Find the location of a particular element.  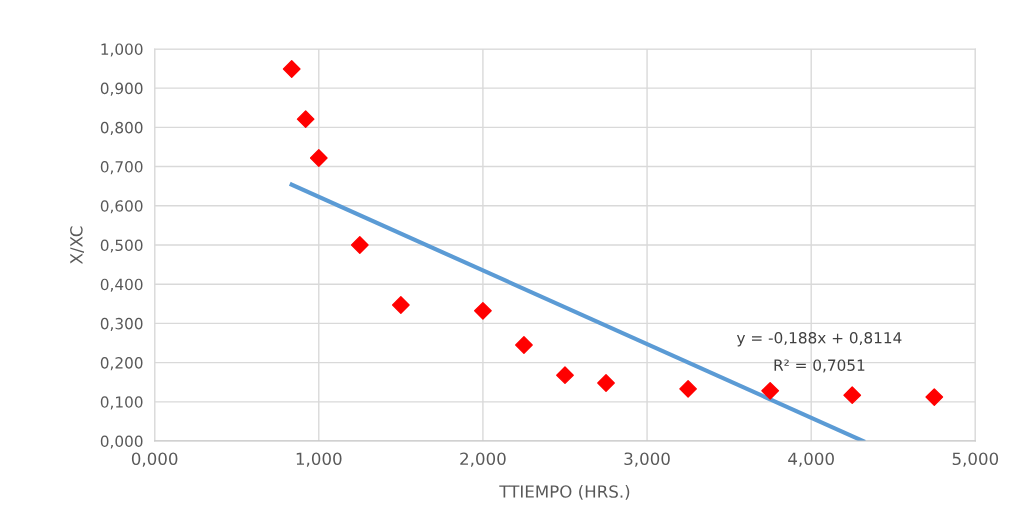

y-tick-label: 0,100 is located at coordinates (121, 403).